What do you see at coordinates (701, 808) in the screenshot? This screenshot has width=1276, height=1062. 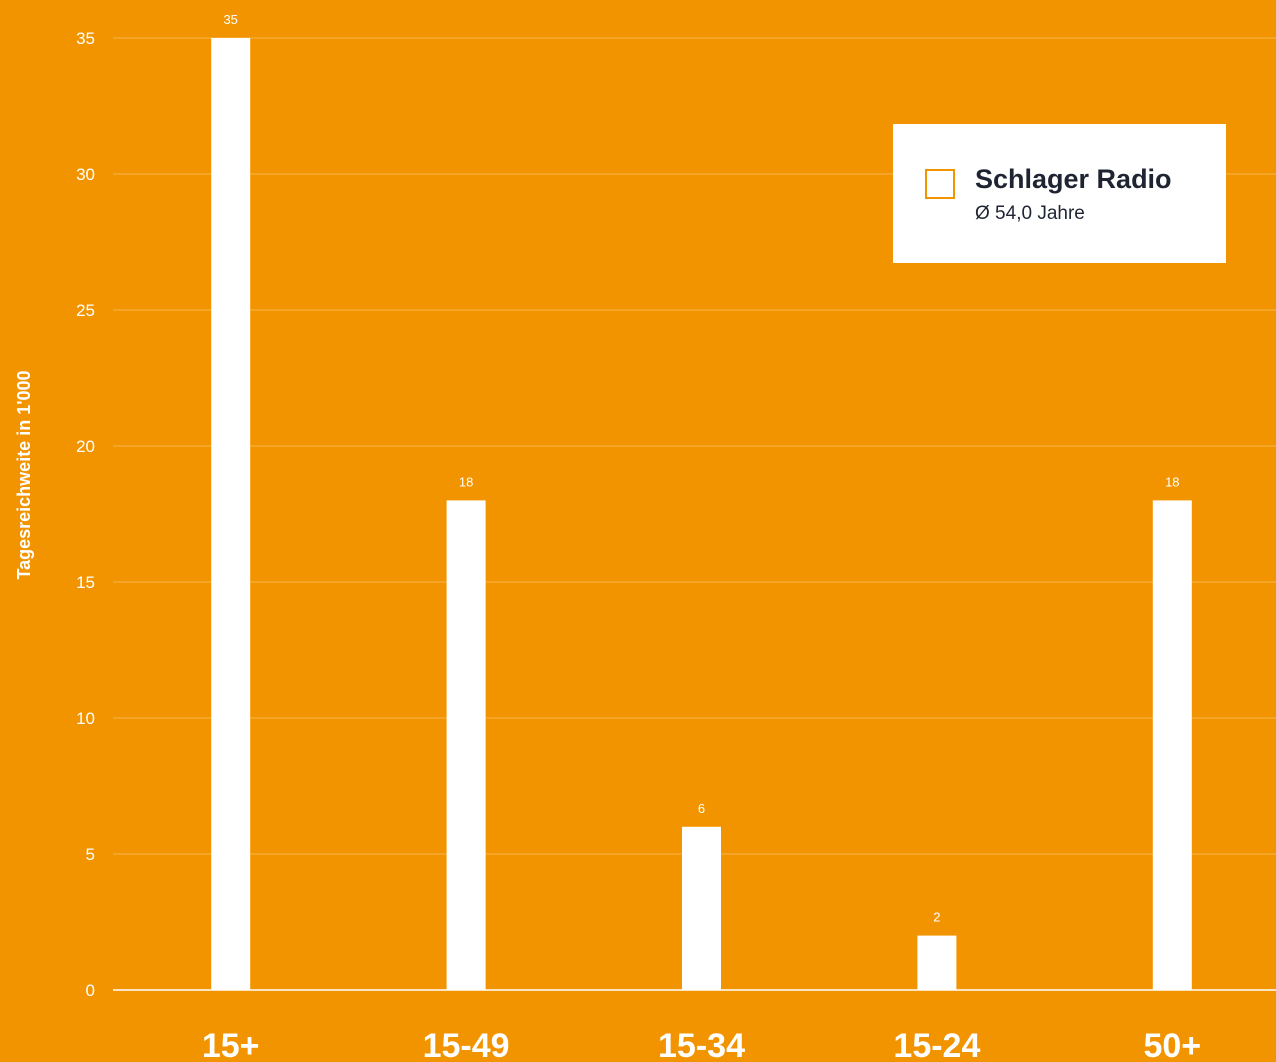 I see `data-label: 6` at bounding box center [701, 808].